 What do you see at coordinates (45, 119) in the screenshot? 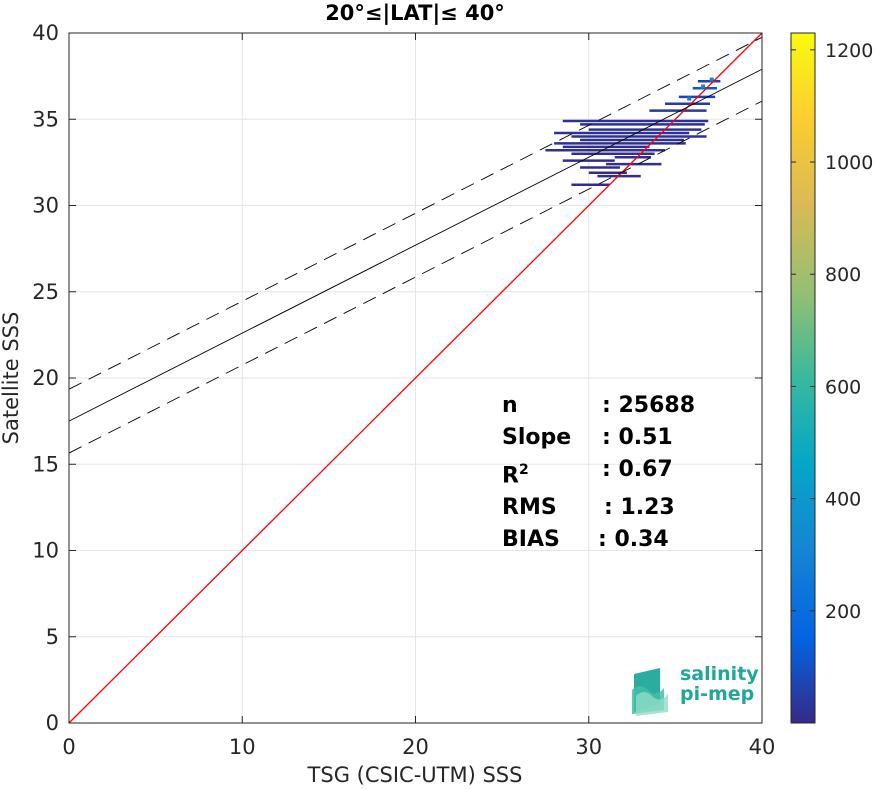
I see `y-tick-label: 35` at bounding box center [45, 119].